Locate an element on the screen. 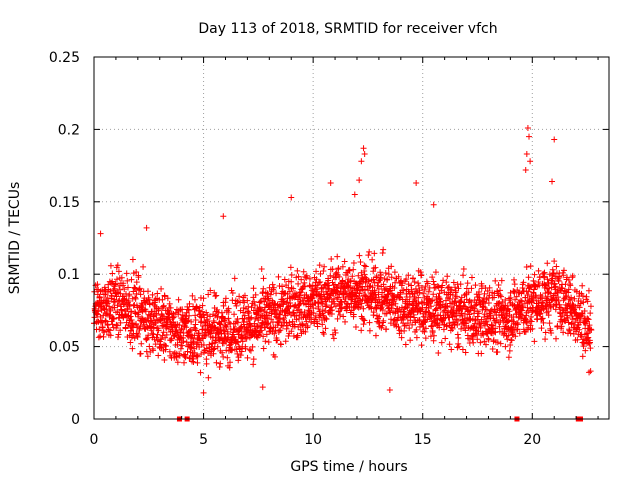 Image resolution: width=640 pixels, height=480 pixels. y-tick-label: 0.2 is located at coordinates (69, 130).